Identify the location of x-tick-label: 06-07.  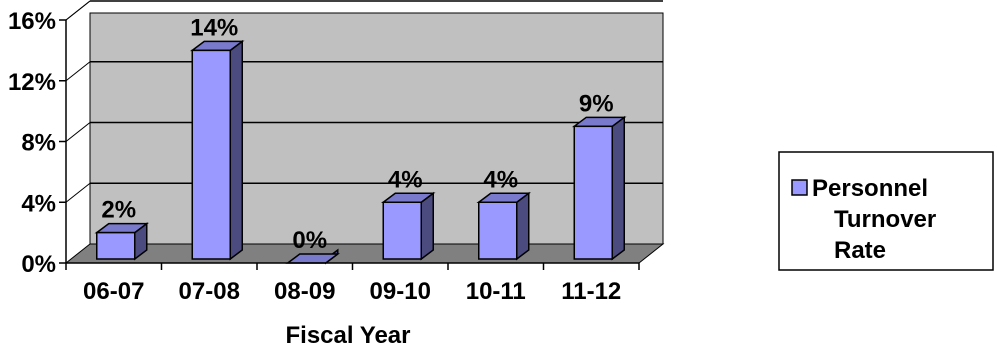
(113, 291).